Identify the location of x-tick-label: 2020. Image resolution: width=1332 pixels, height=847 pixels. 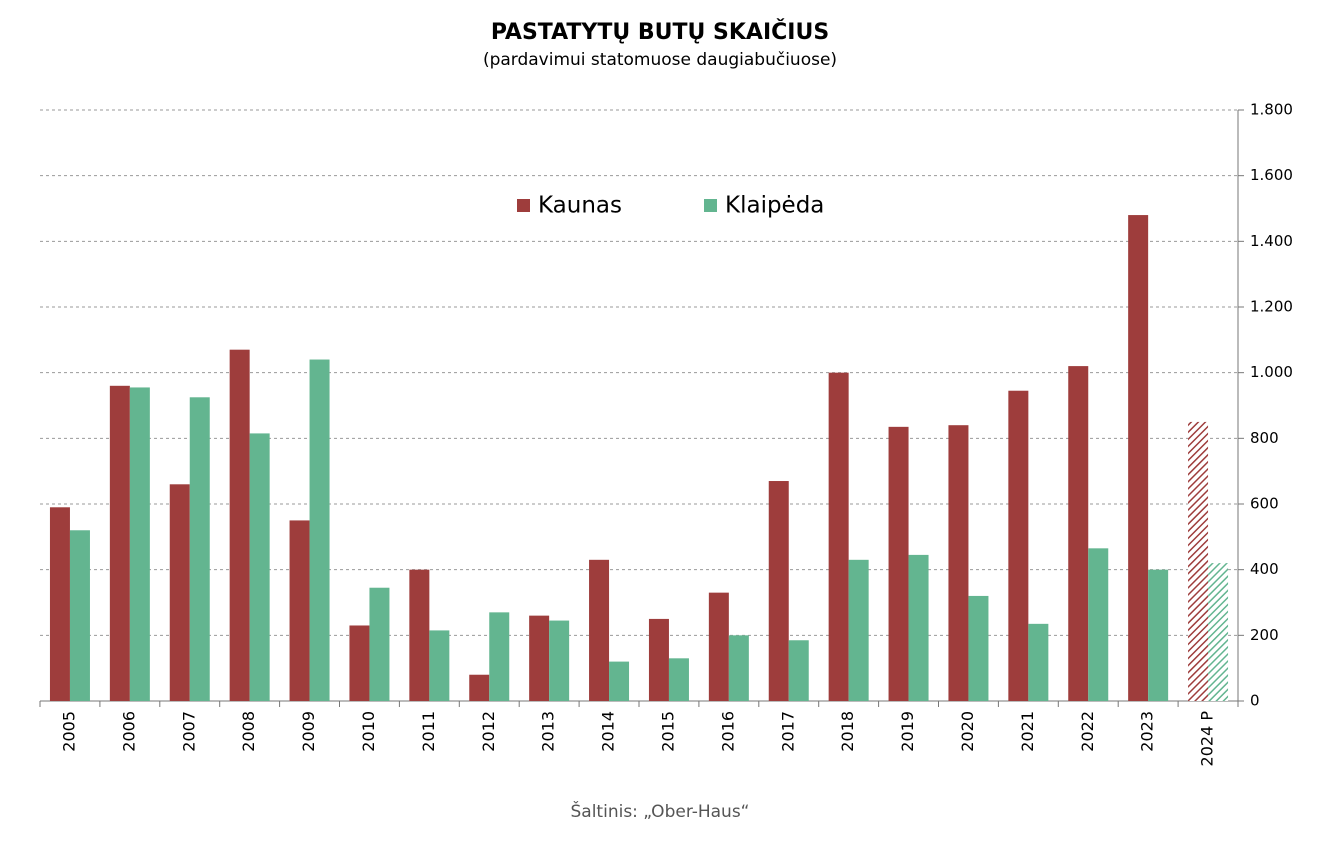
(967, 731).